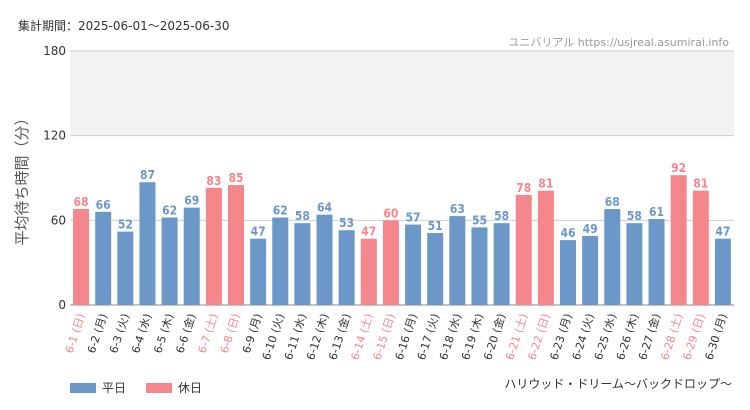  What do you see at coordinates (230, 333) in the screenshot?
I see `x-tick-label: 6-8 (日)` at bounding box center [230, 333].